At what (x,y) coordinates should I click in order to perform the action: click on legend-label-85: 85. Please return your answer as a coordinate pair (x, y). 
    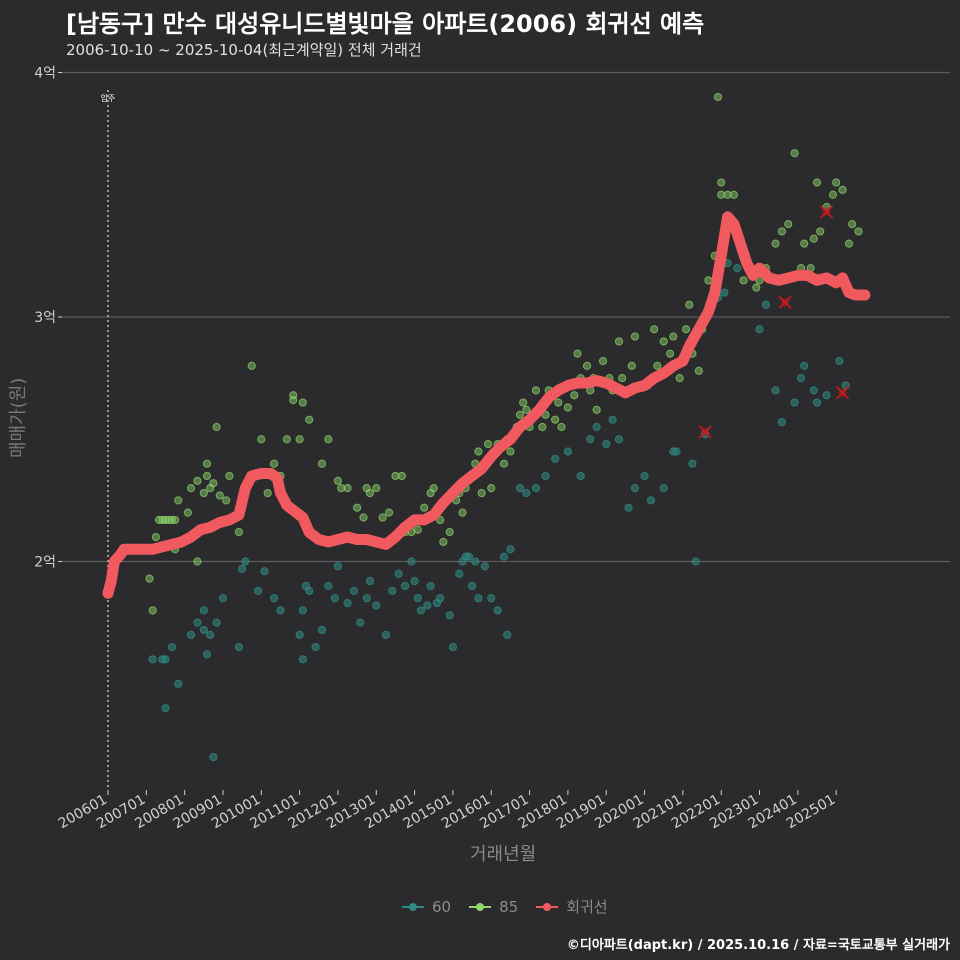
    Looking at the image, I should click on (509, 906).